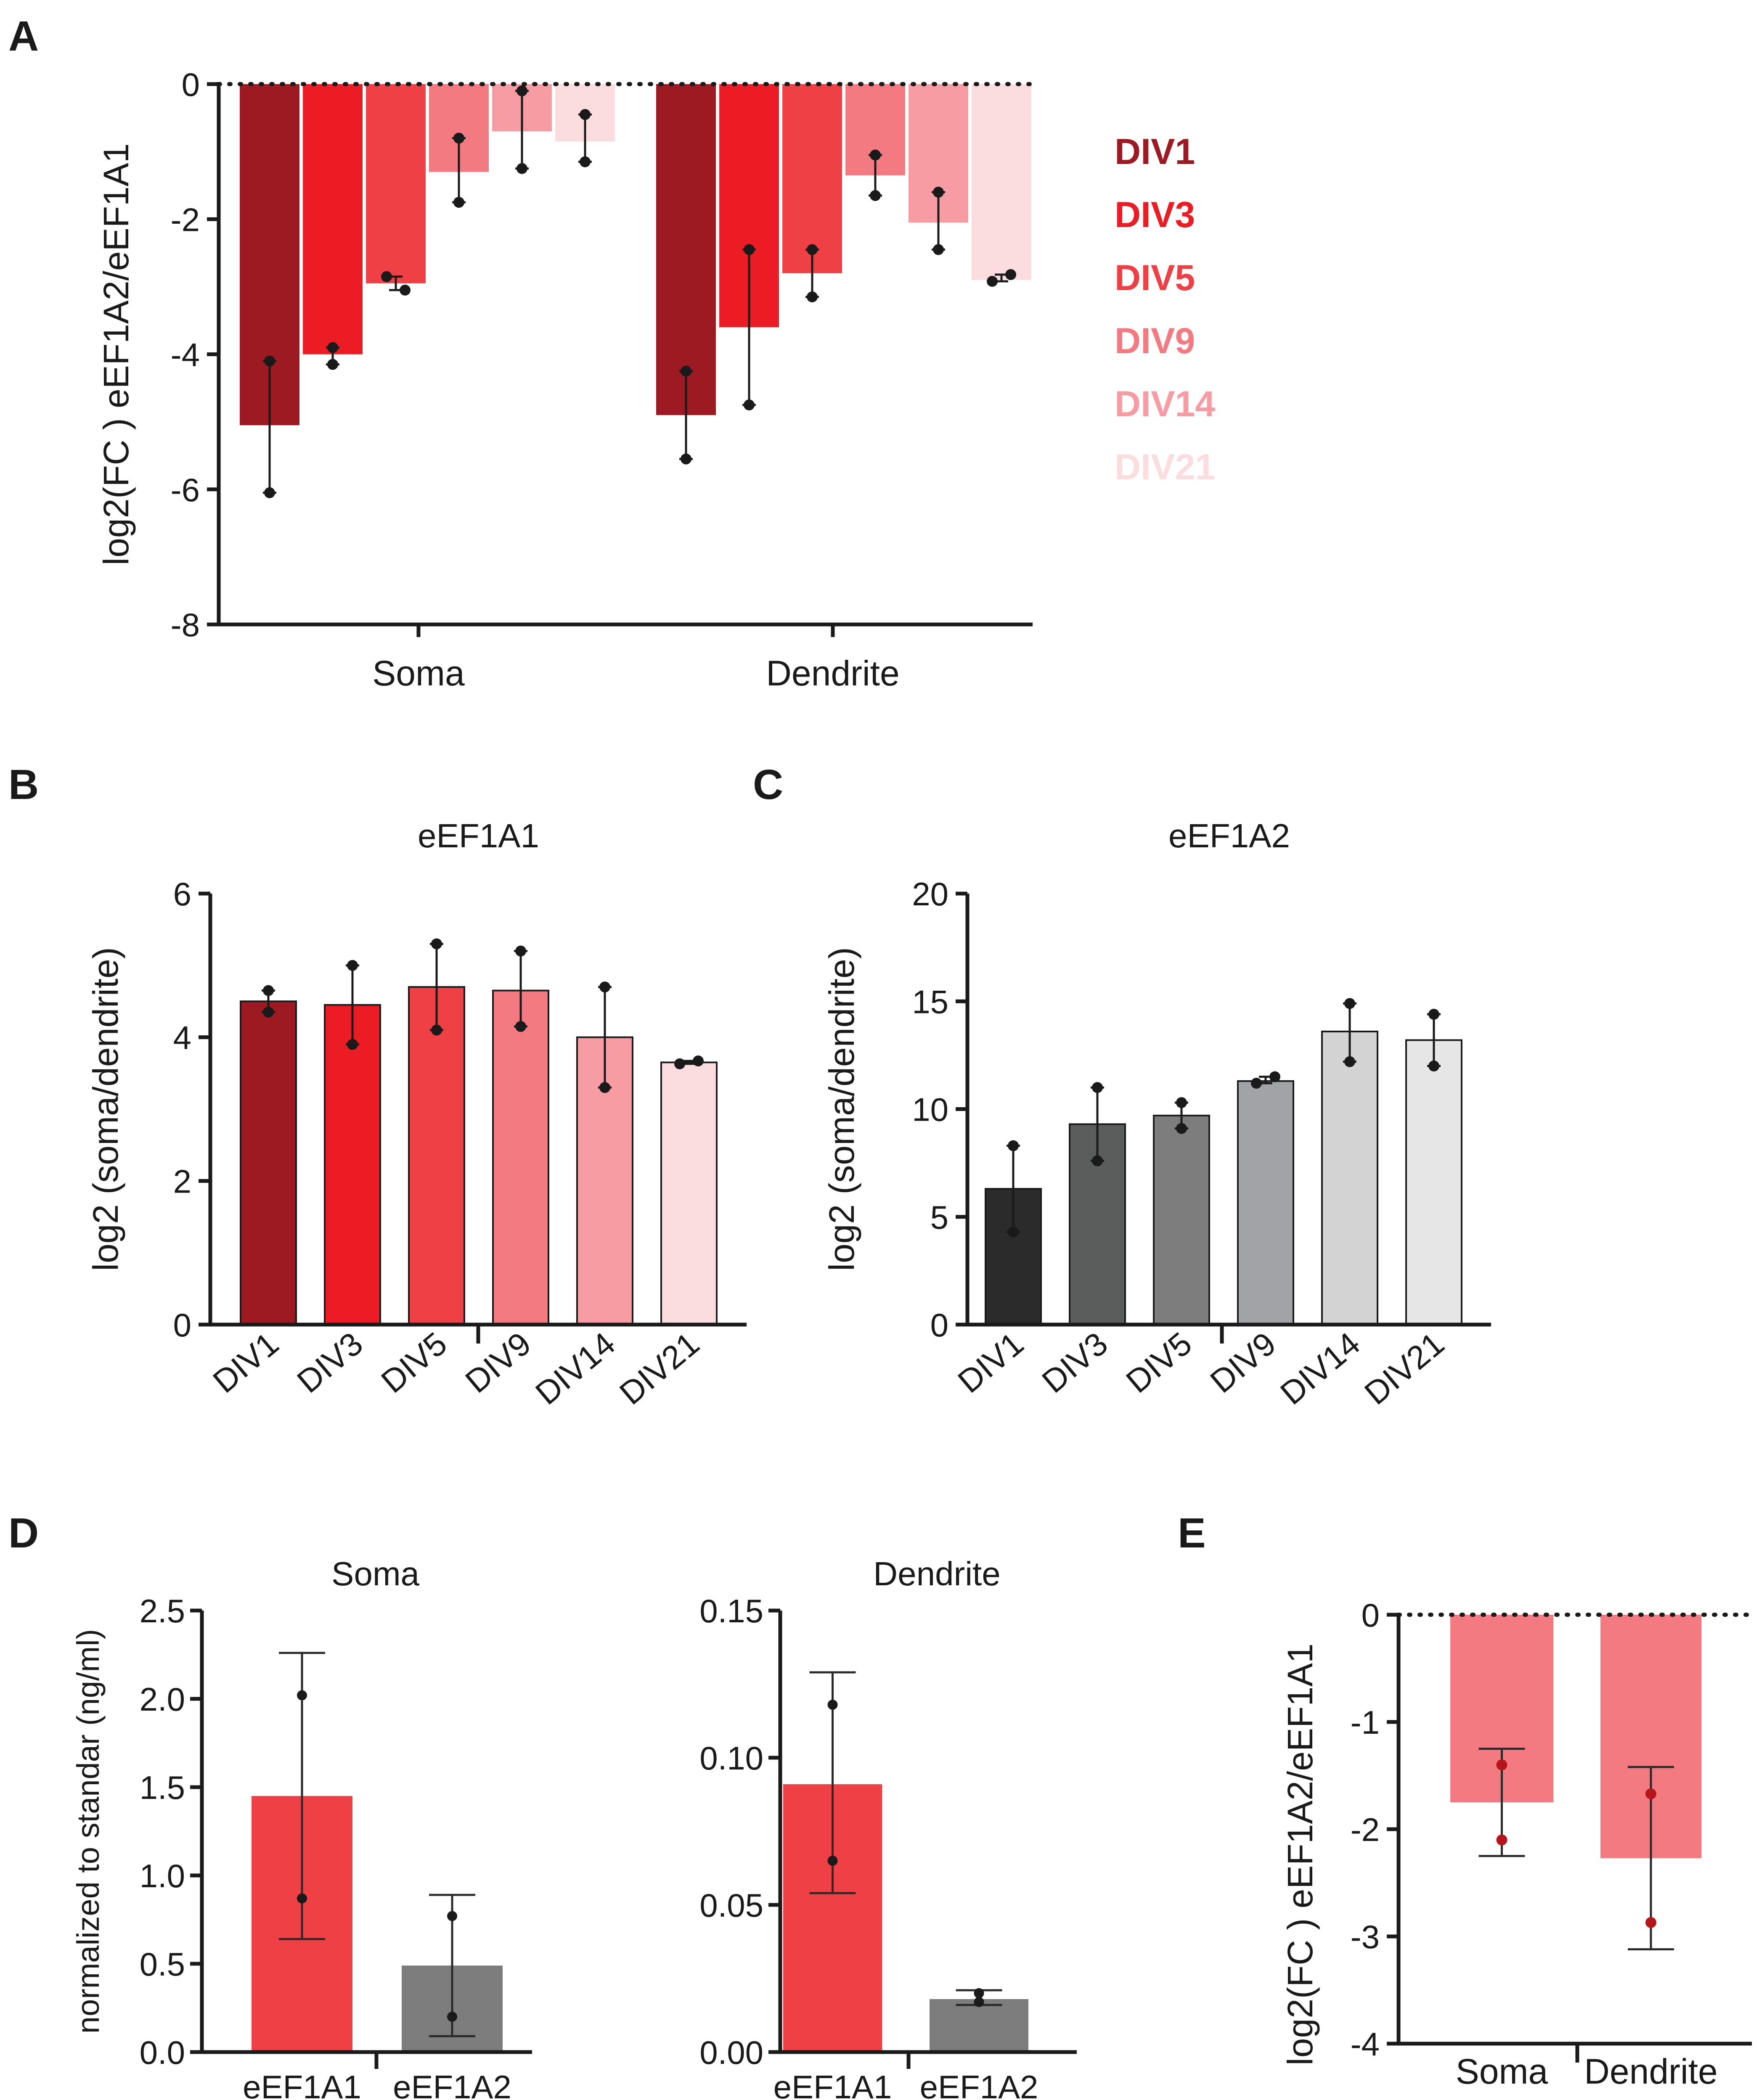 The height and width of the screenshot is (2100, 1759). Describe the element at coordinates (185, 490) in the screenshot. I see `y-tick-label-a: -6` at that location.